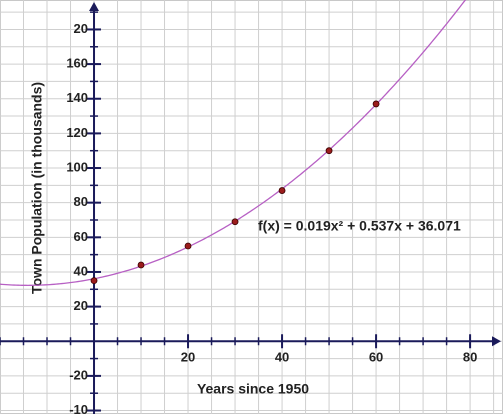  I want to click on y-tick-label: 60, so click(81, 236).